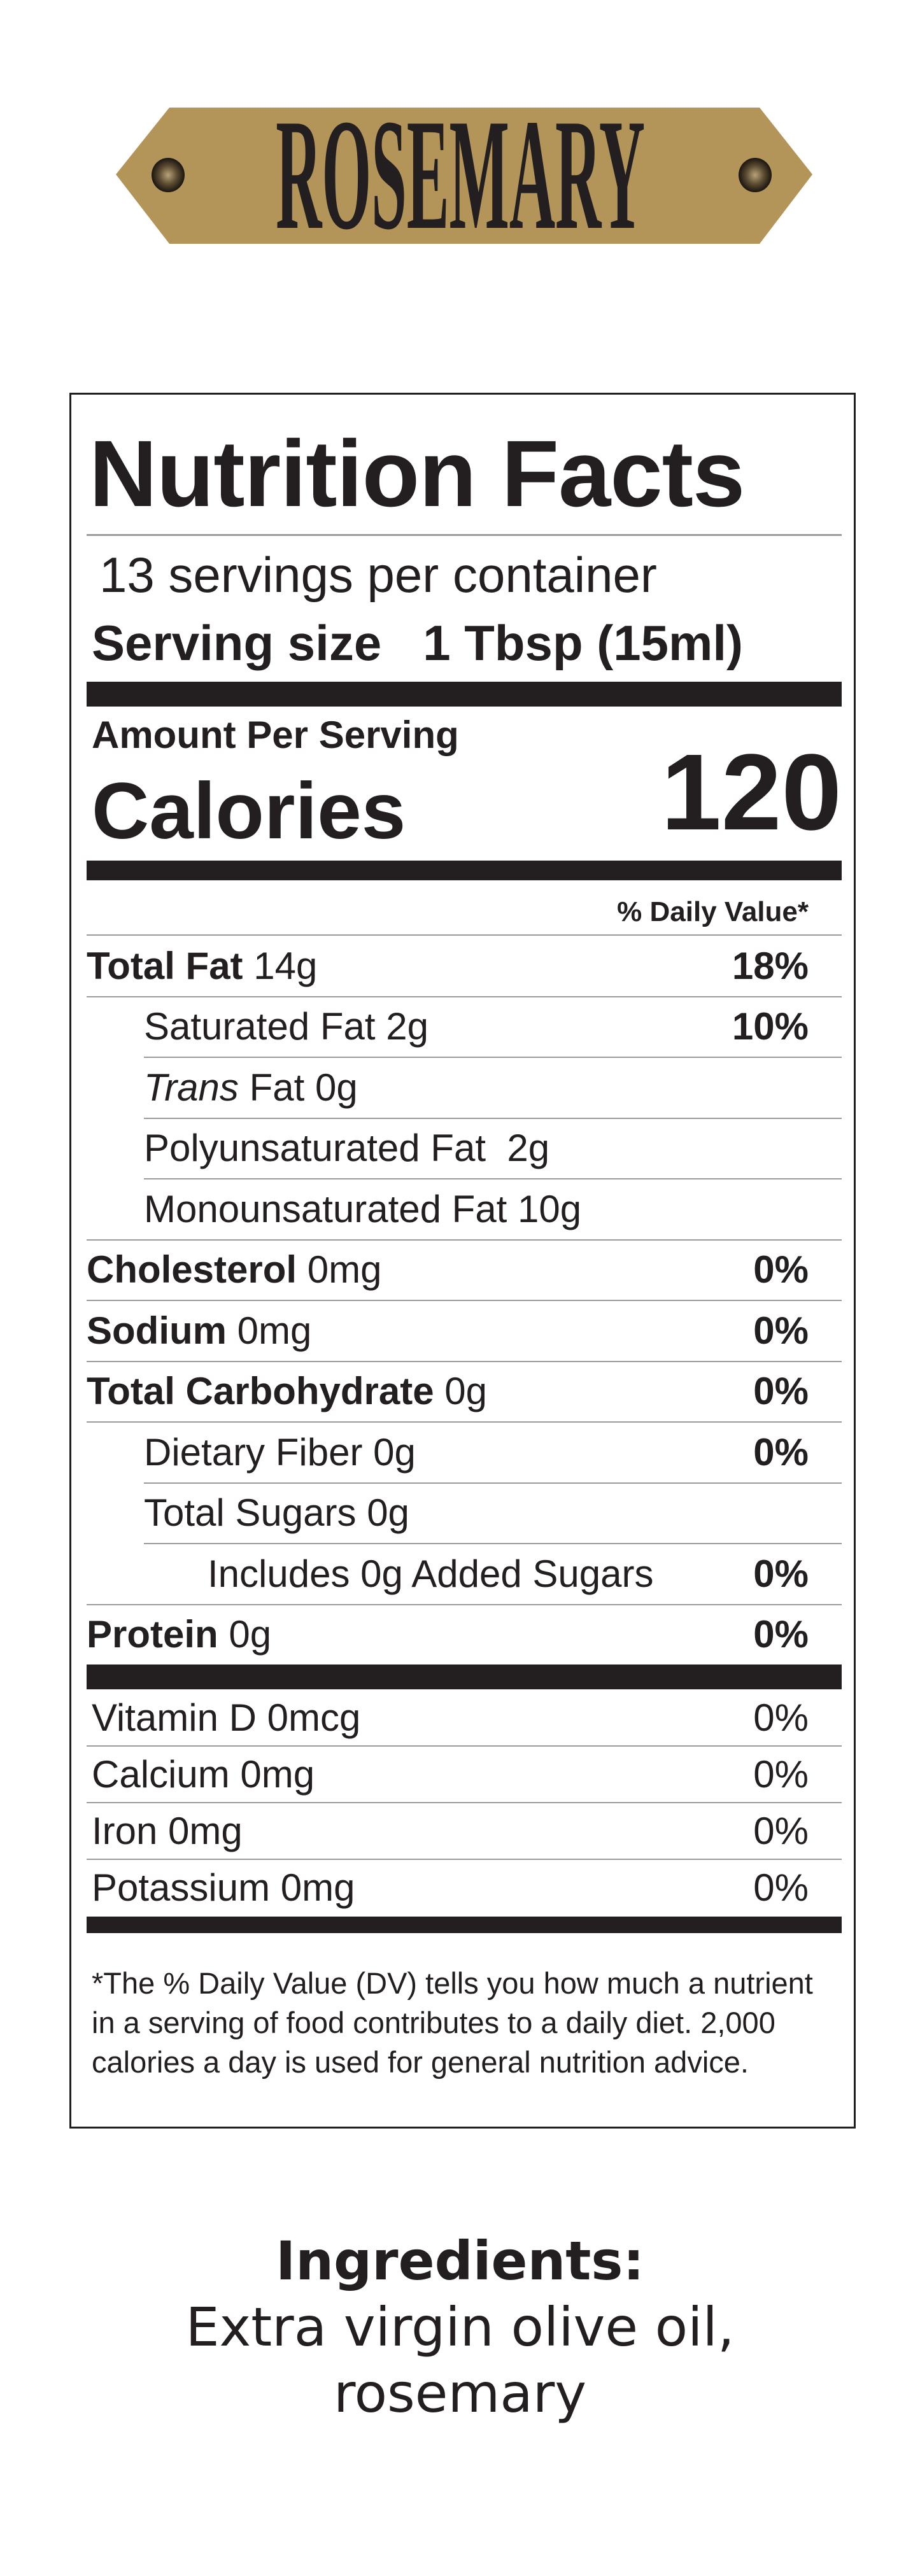 The image size is (920, 2576). I want to click on nutrient-row: Polyunsaturated Fat 2g, so click(464, 1148).